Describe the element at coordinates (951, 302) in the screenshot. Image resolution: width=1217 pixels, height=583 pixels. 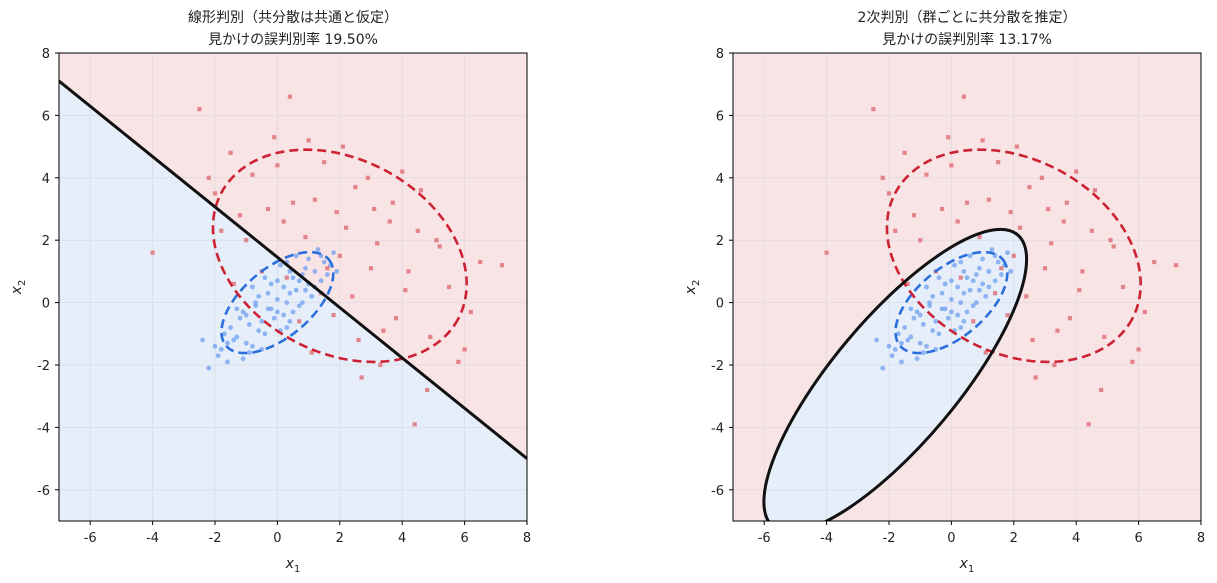
I see `contour-ellipse-group0` at that location.